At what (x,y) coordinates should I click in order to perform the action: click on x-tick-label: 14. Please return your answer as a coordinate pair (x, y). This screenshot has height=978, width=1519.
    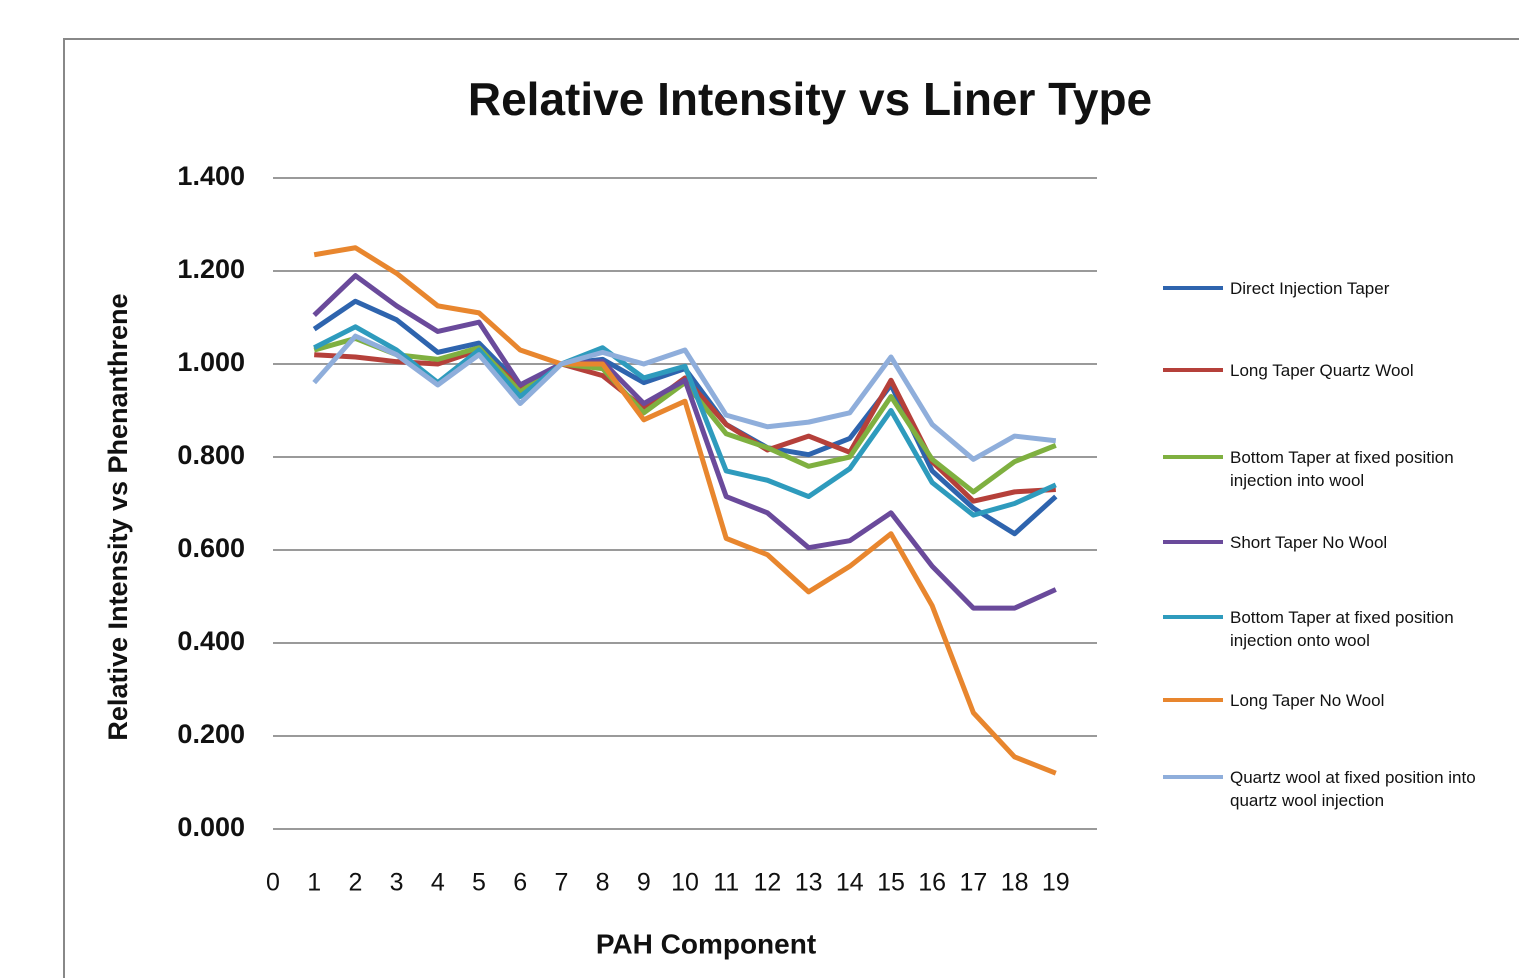
    Looking at the image, I should click on (850, 883).